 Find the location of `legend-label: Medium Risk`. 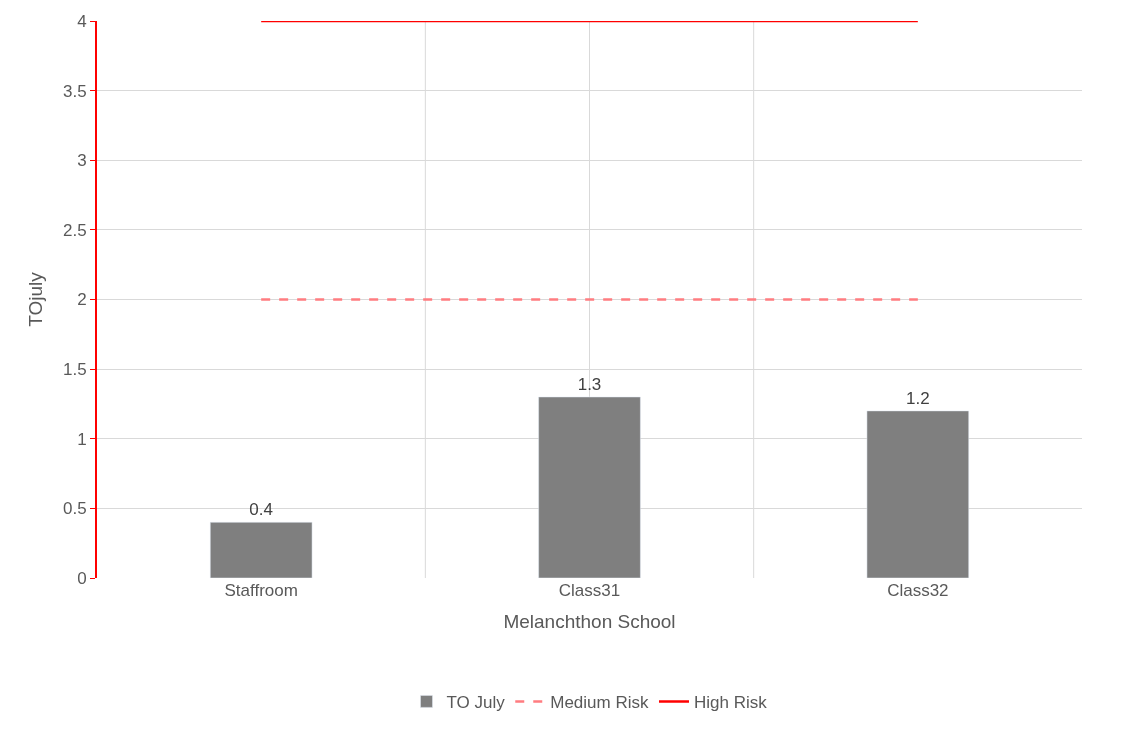

legend-label: Medium Risk is located at coordinates (599, 703).